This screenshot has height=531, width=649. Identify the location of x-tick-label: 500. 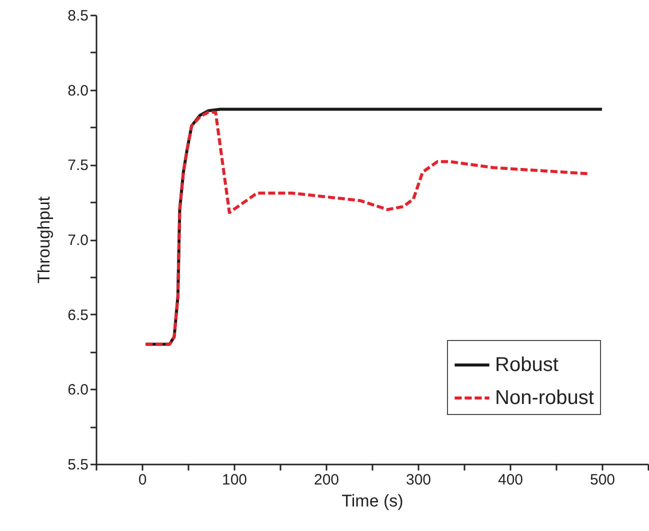
(603, 480).